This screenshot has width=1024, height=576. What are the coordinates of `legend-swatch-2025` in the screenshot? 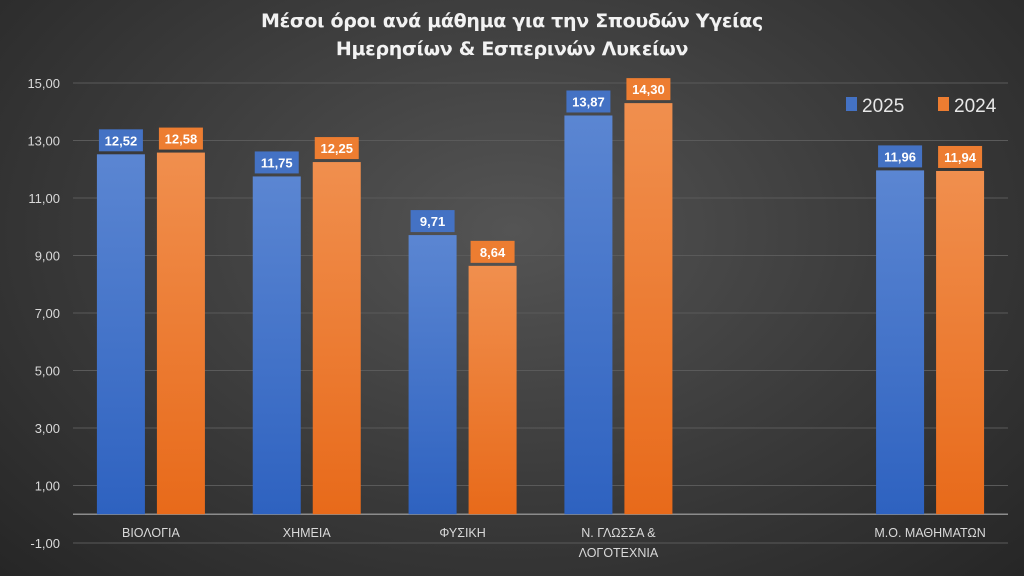 It's located at (851, 104).